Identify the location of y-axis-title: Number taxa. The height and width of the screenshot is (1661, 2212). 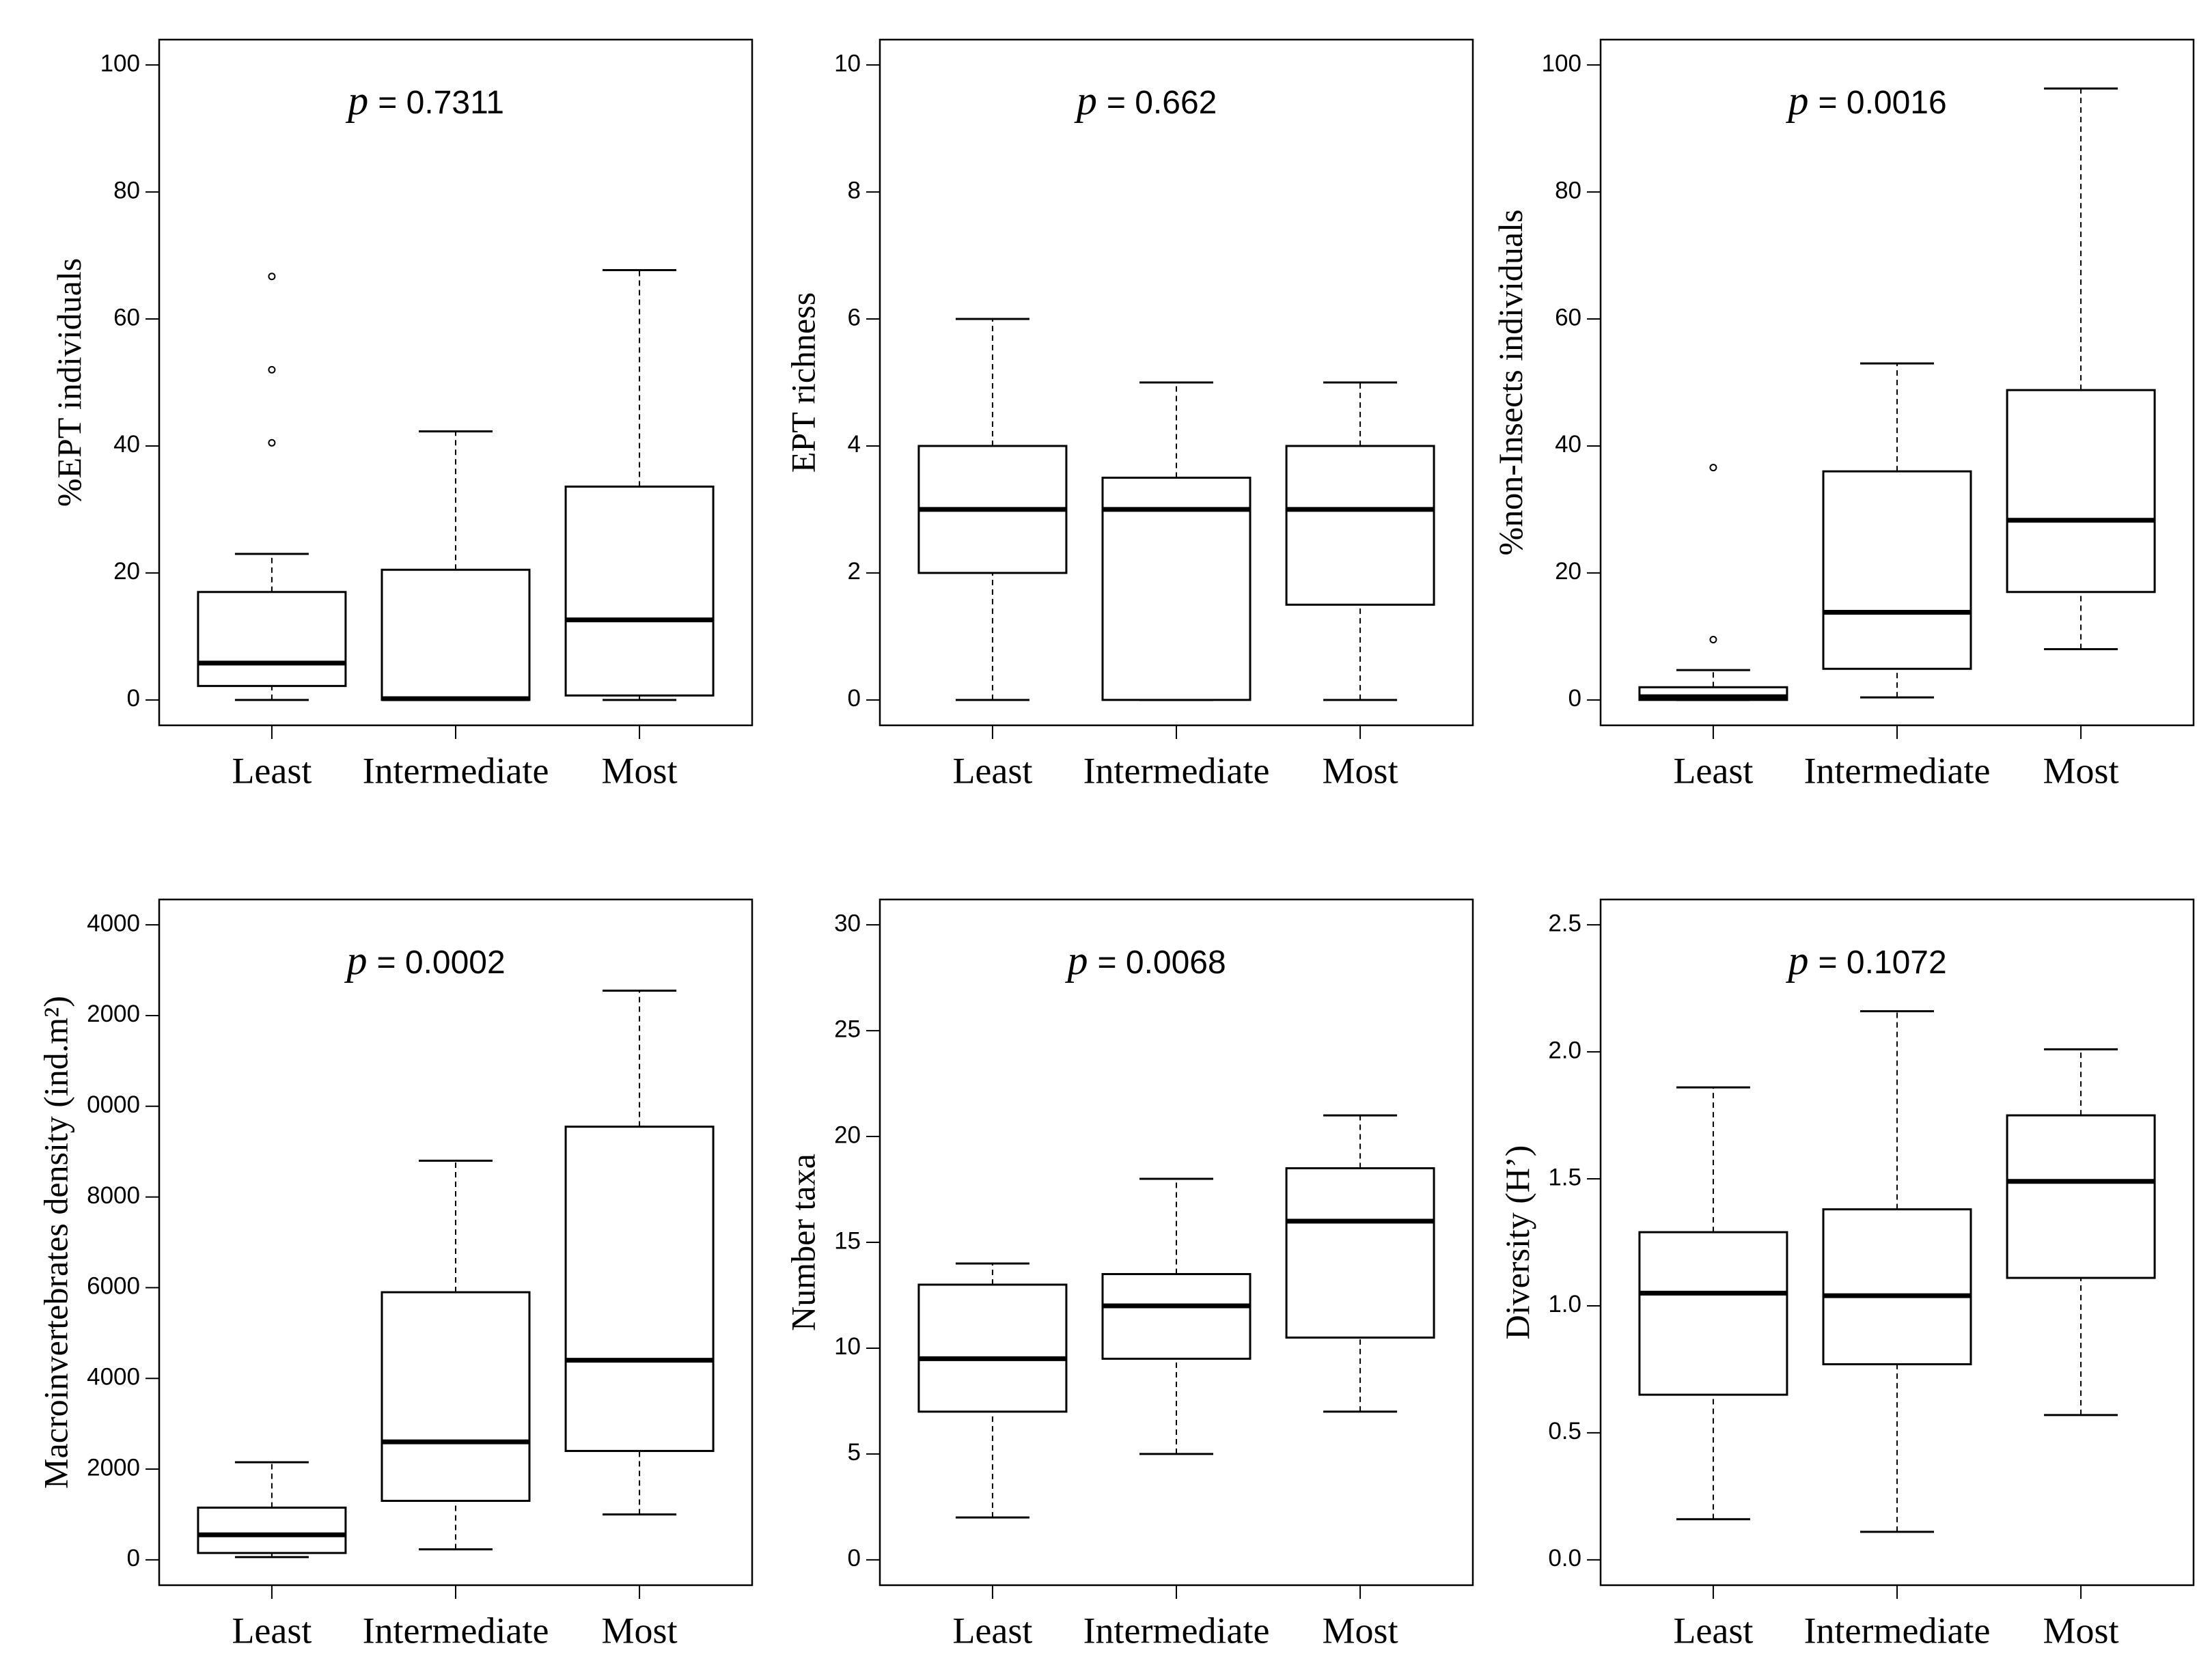
(803, 1242).